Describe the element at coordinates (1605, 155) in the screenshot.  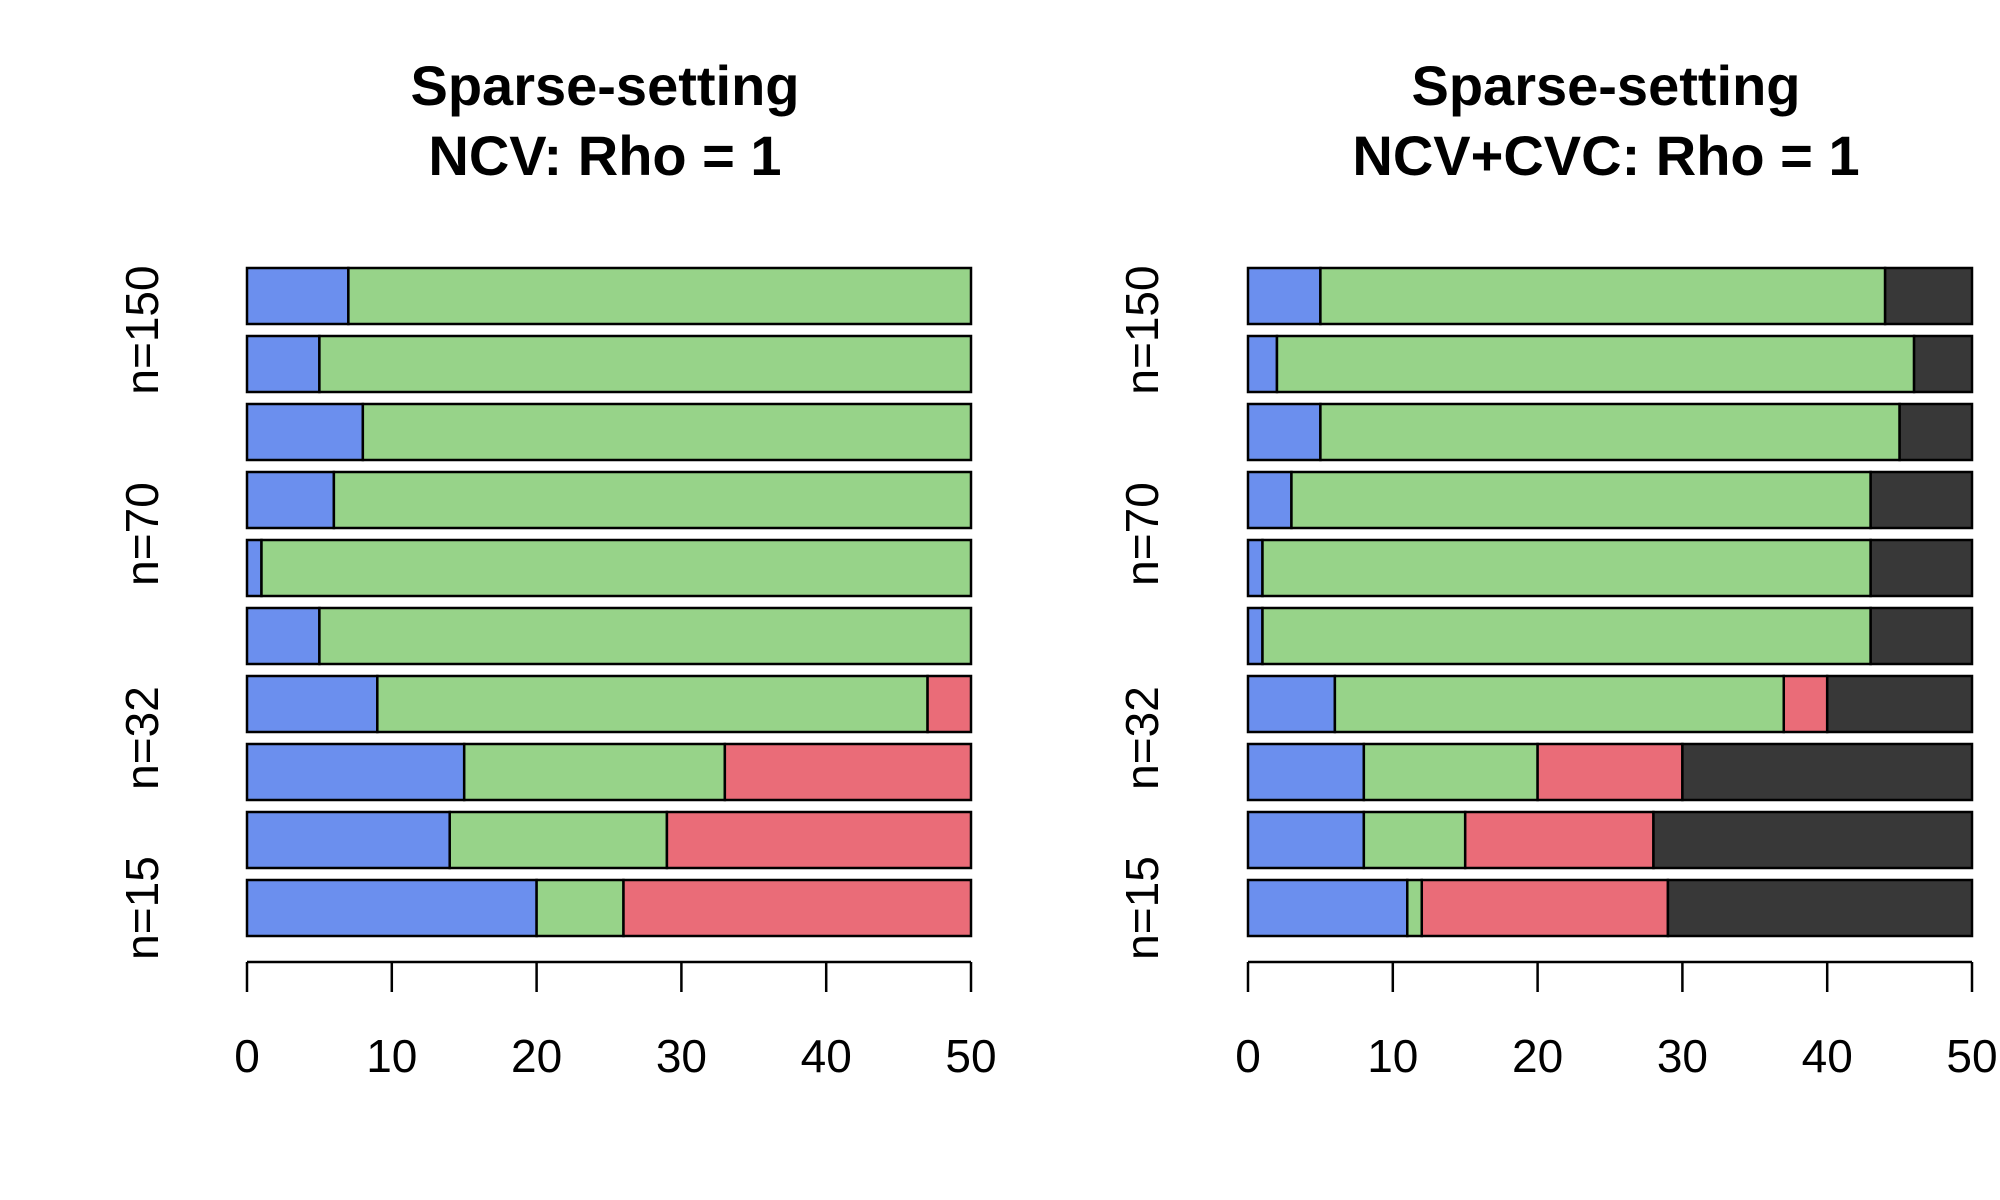
I see `chart-title-line-2: NCV+CVC: Rho = 1` at that location.